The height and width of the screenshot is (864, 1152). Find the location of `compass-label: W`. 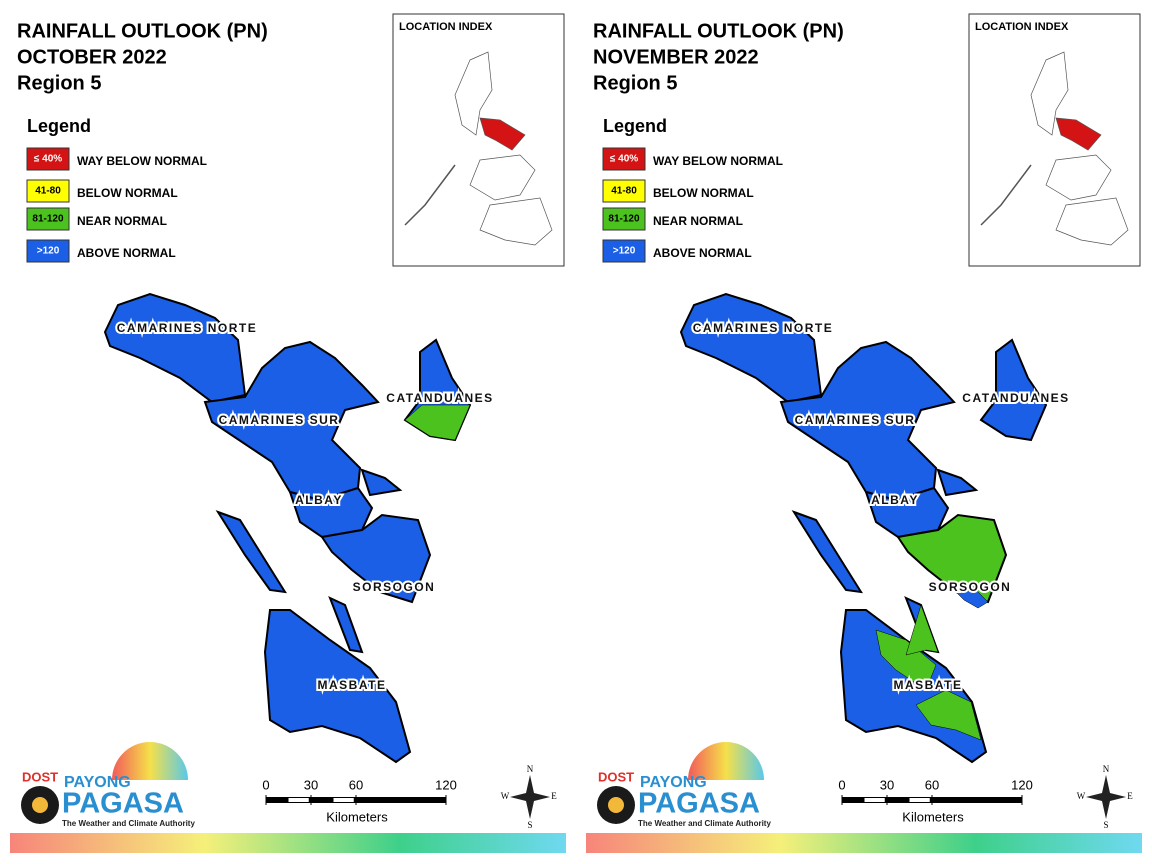

compass-label: W is located at coordinates (1081, 796).